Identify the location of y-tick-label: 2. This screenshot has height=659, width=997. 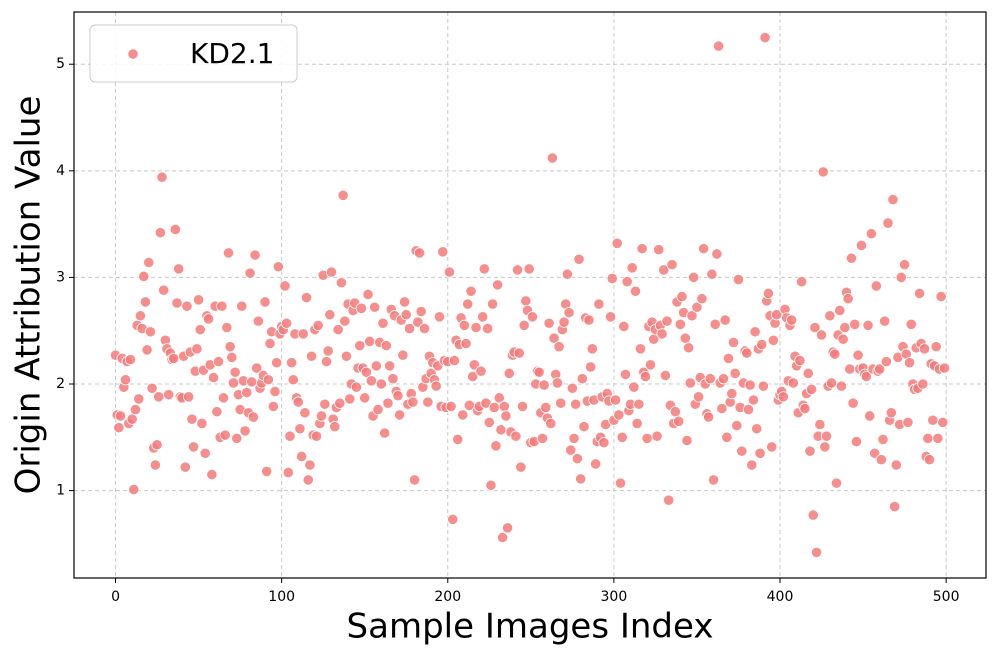
(60, 384).